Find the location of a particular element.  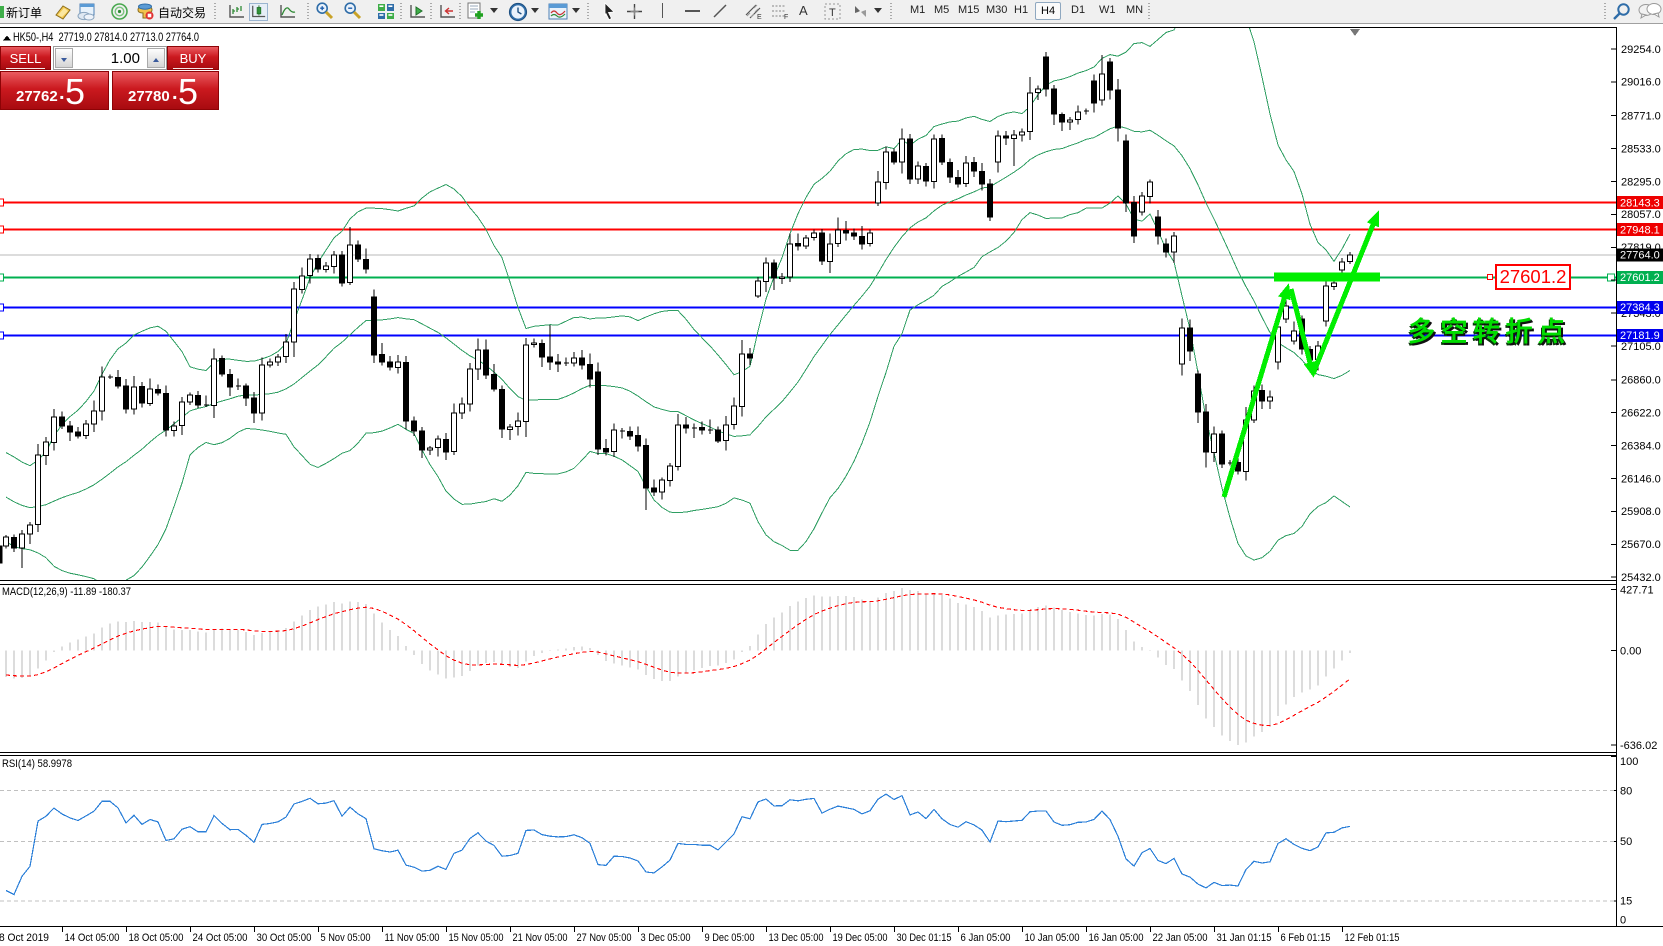

svg-text: 28057.0 is located at coordinates (1641, 215).